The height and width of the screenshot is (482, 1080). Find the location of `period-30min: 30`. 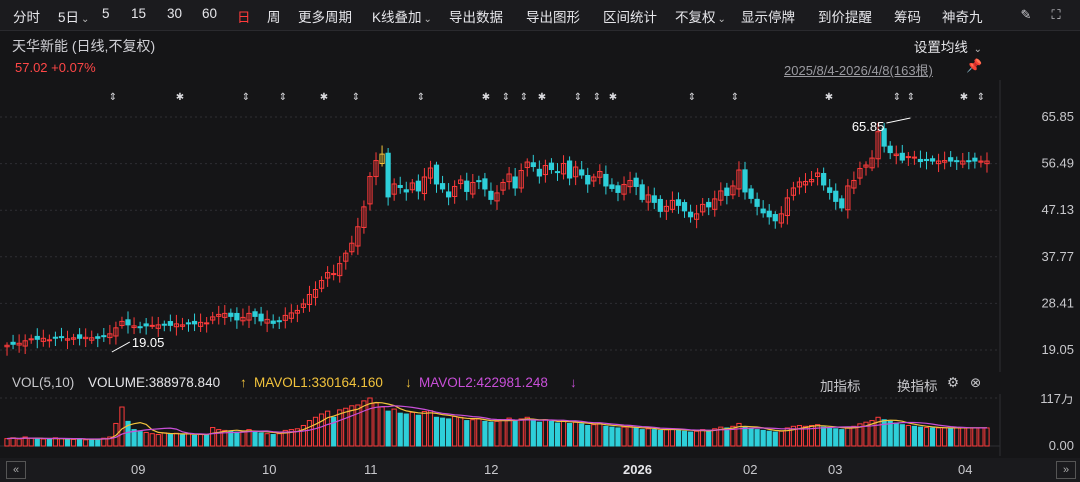

period-30min: 30 is located at coordinates (175, 13).